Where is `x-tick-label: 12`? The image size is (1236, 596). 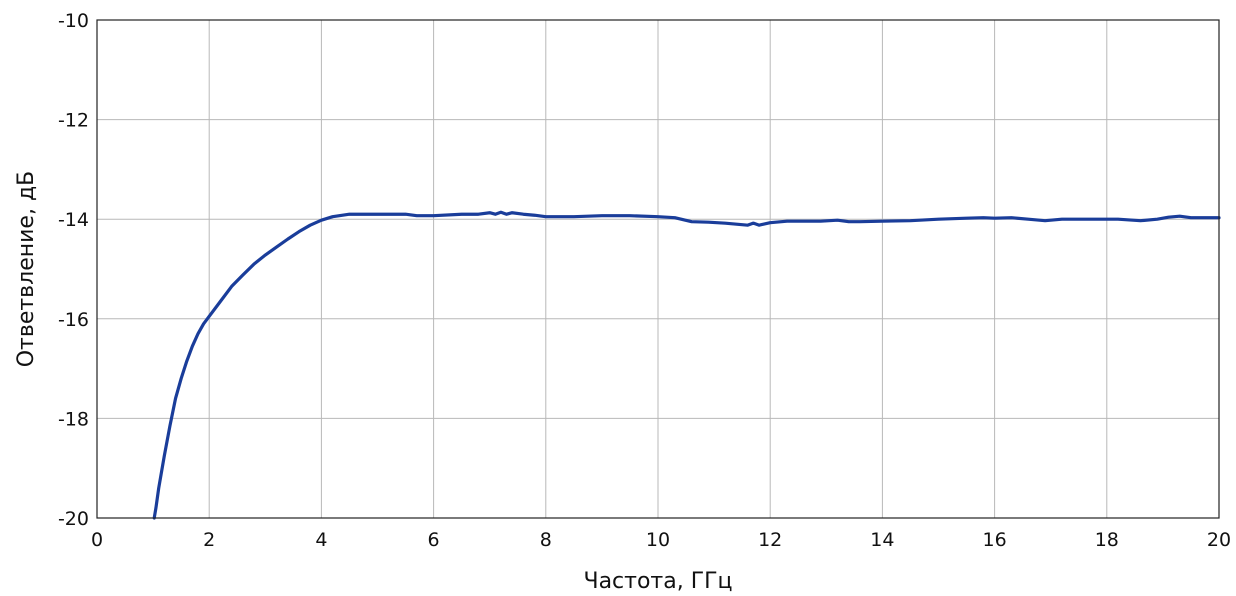 x-tick-label: 12 is located at coordinates (770, 540).